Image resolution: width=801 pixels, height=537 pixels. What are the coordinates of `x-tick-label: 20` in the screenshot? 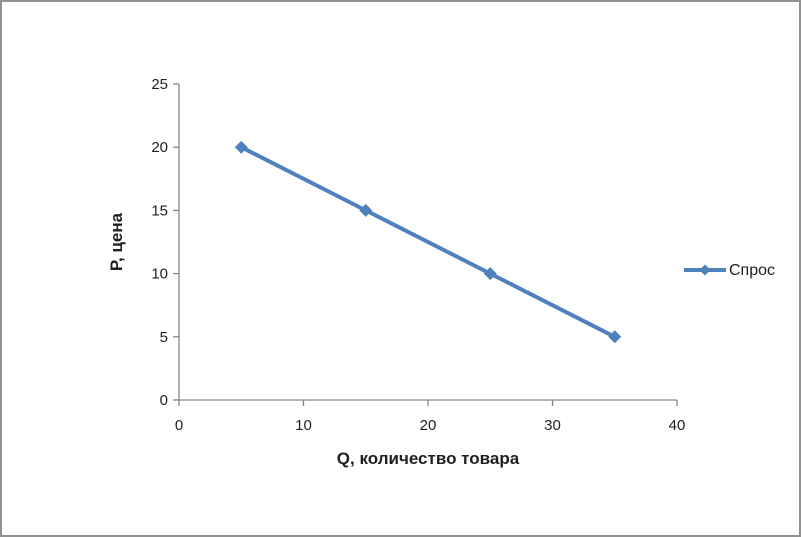 It's located at (428, 425).